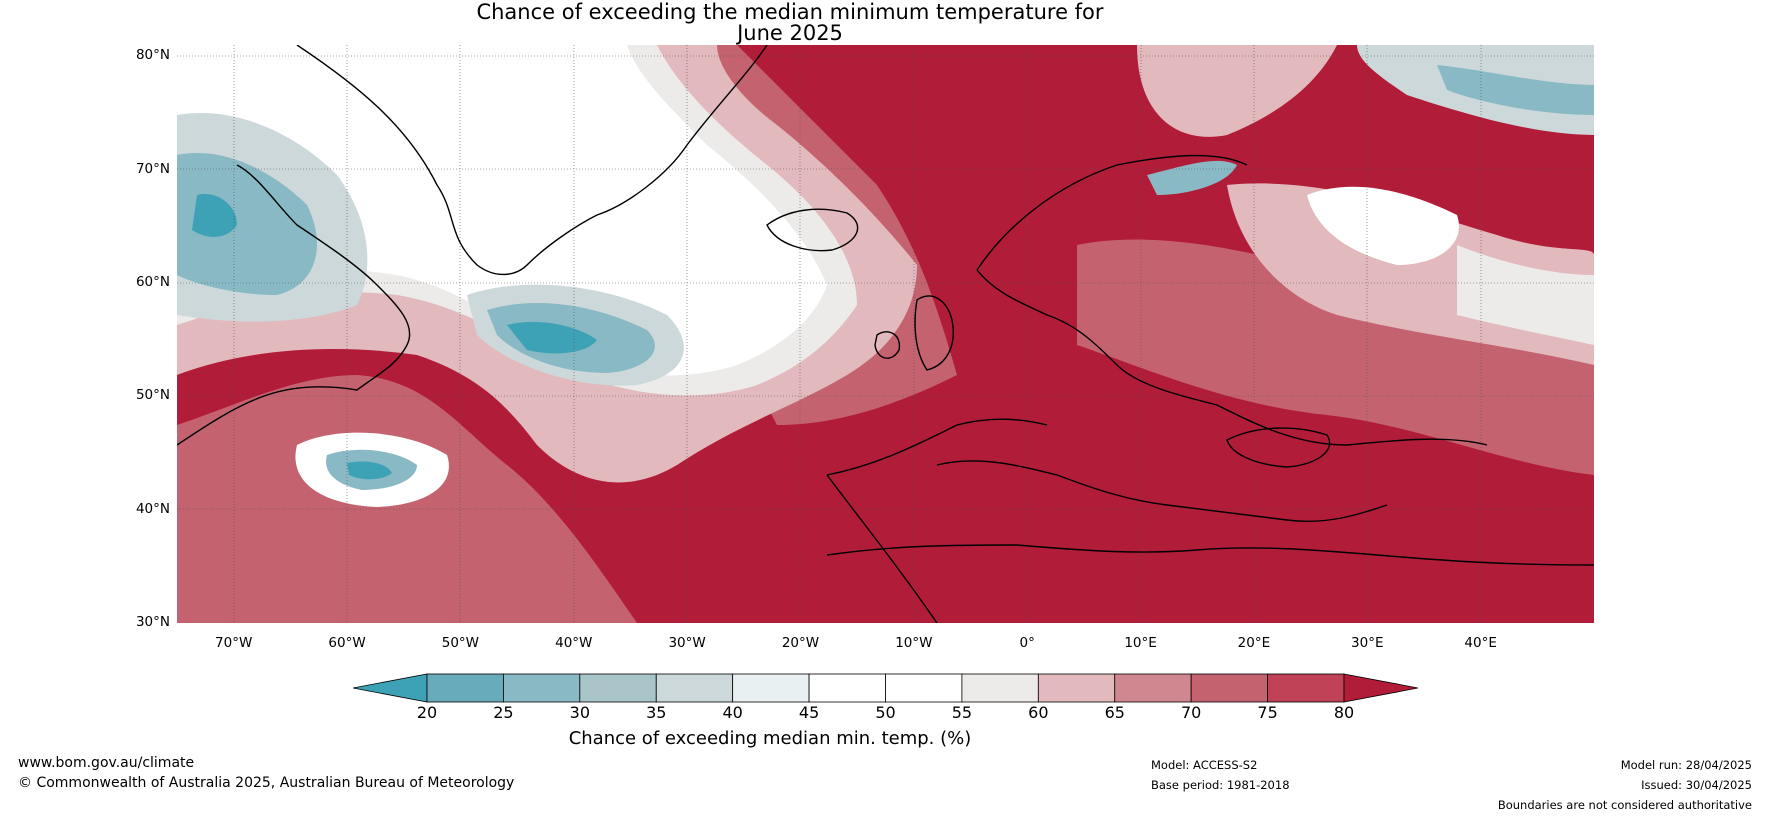 The height and width of the screenshot is (816, 1770). I want to click on colorbar-tick: 35, so click(656, 712).